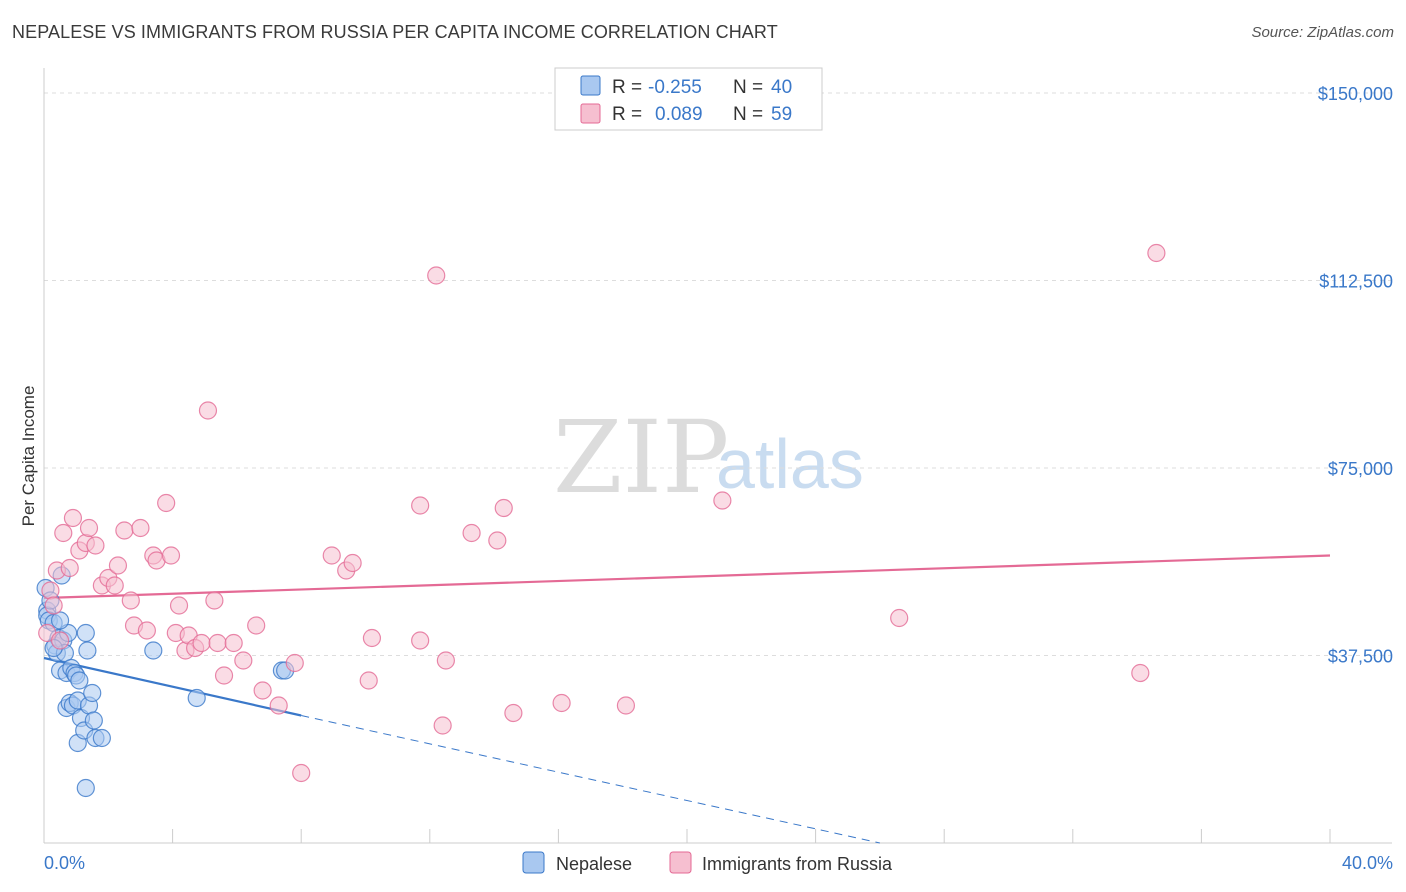  I want to click on legend-r-label-nepalese: R =, so click(627, 87).